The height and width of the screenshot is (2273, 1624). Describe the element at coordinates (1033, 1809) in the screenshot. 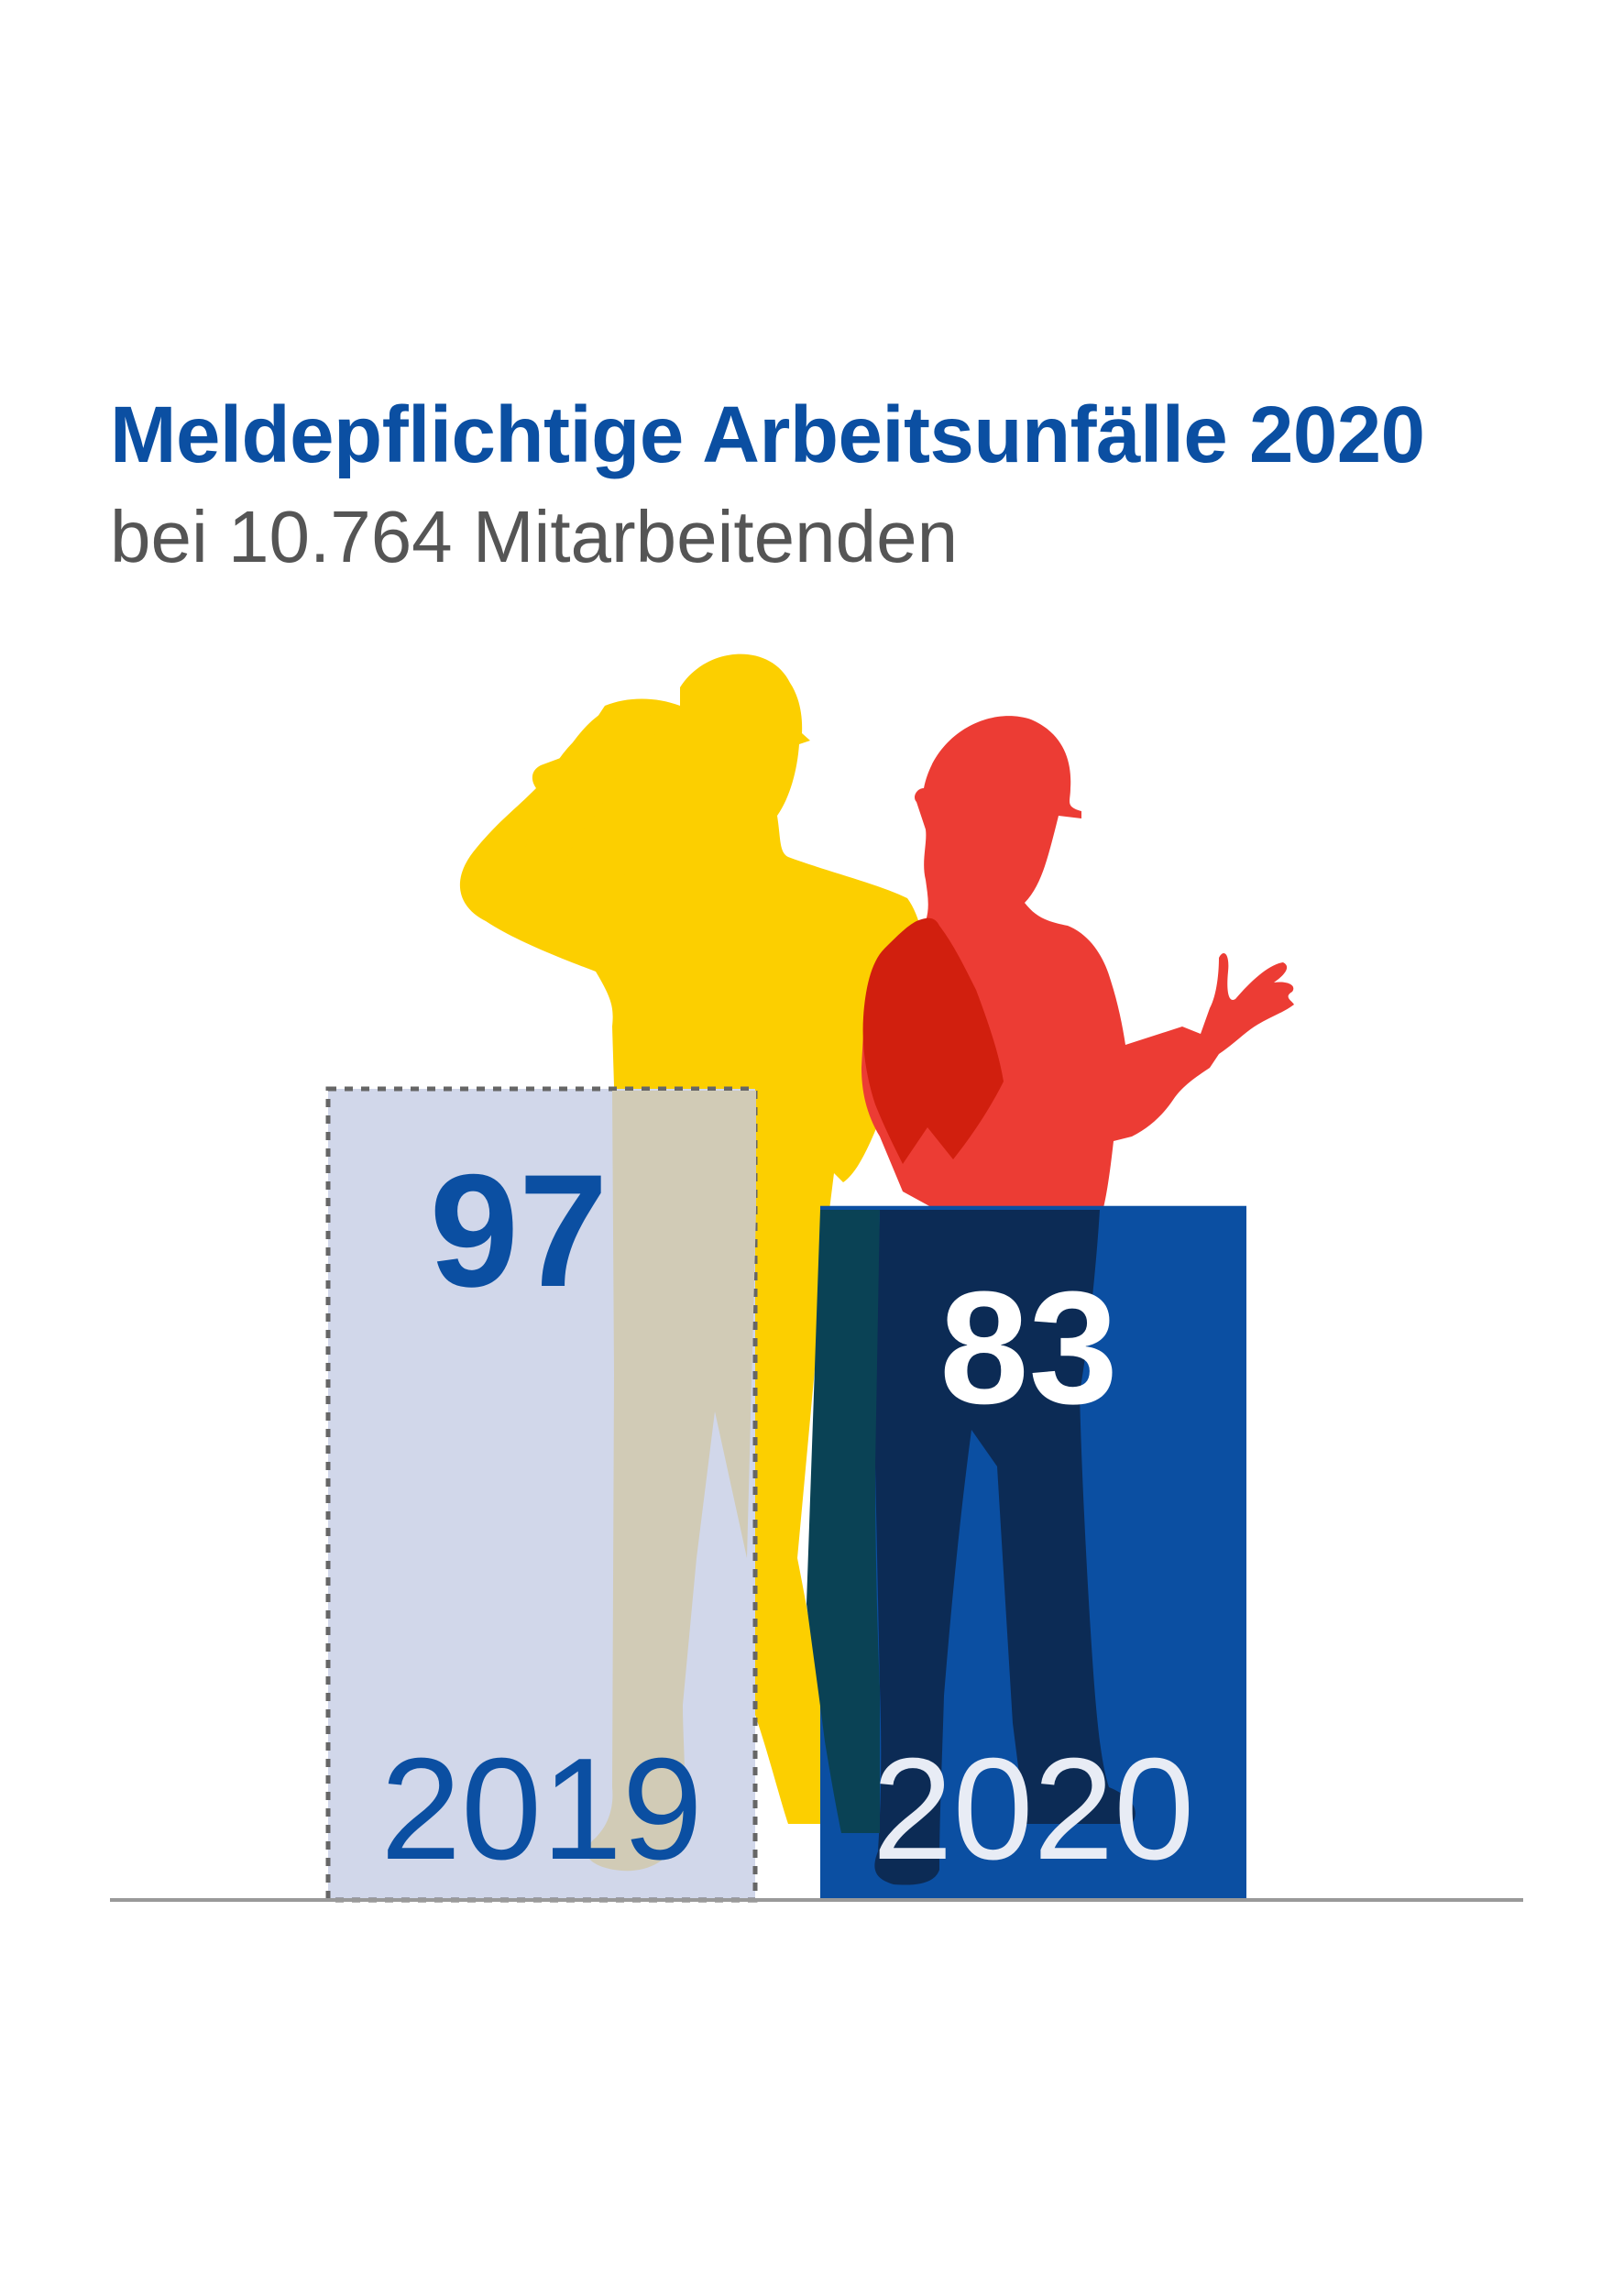

I see `category-label-2020: 2020` at that location.